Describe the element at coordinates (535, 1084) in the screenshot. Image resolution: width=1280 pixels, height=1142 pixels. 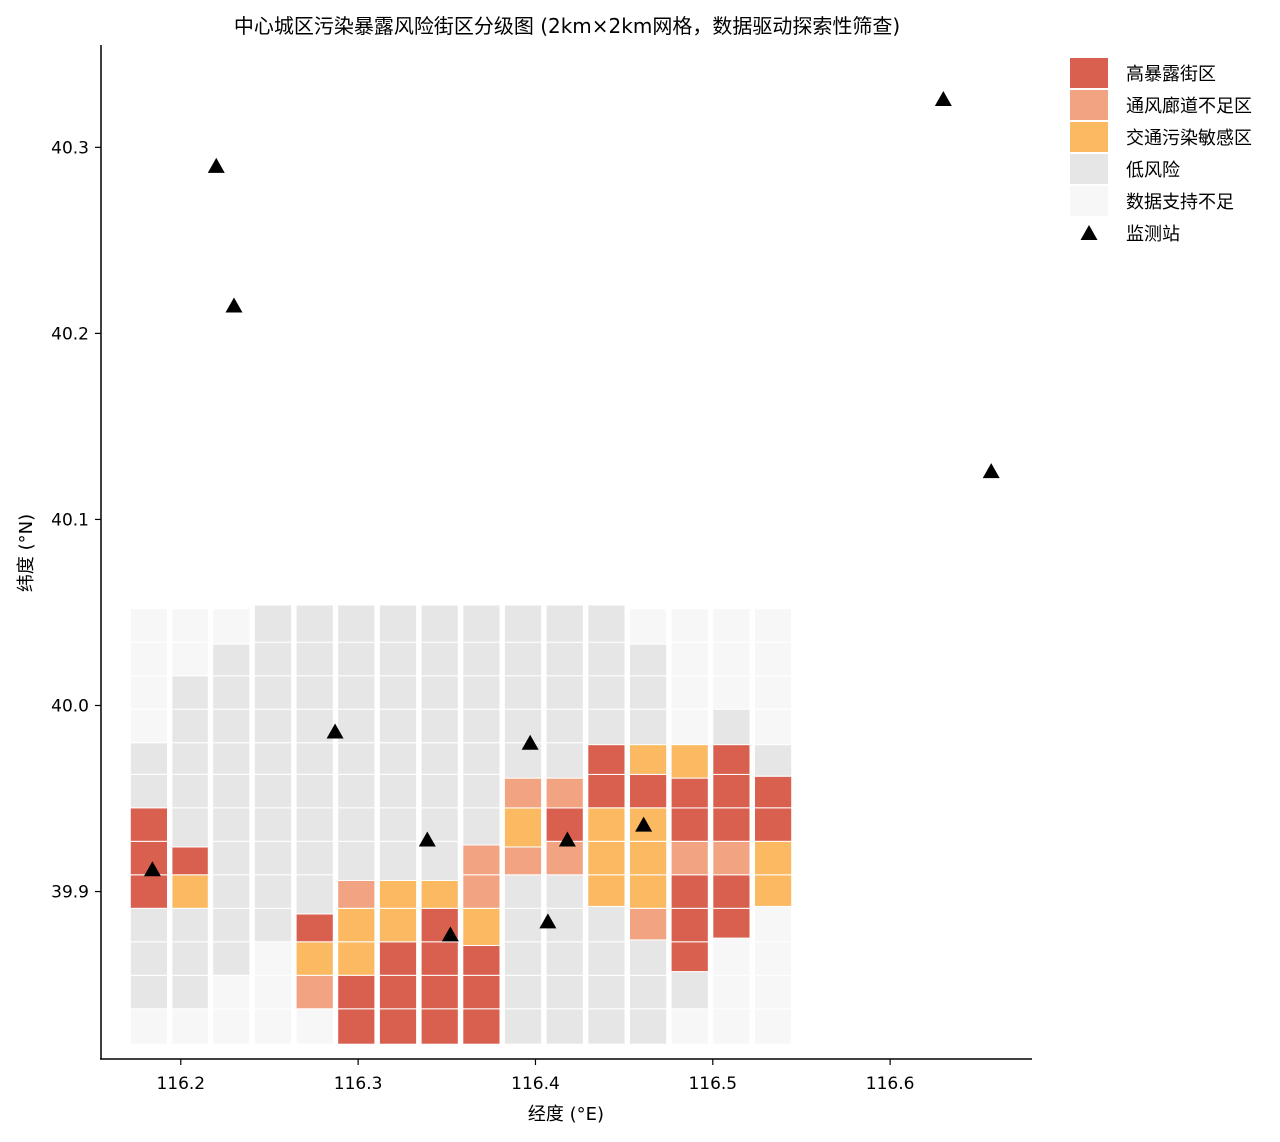
I see `x-tick-label: 116.4` at that location.